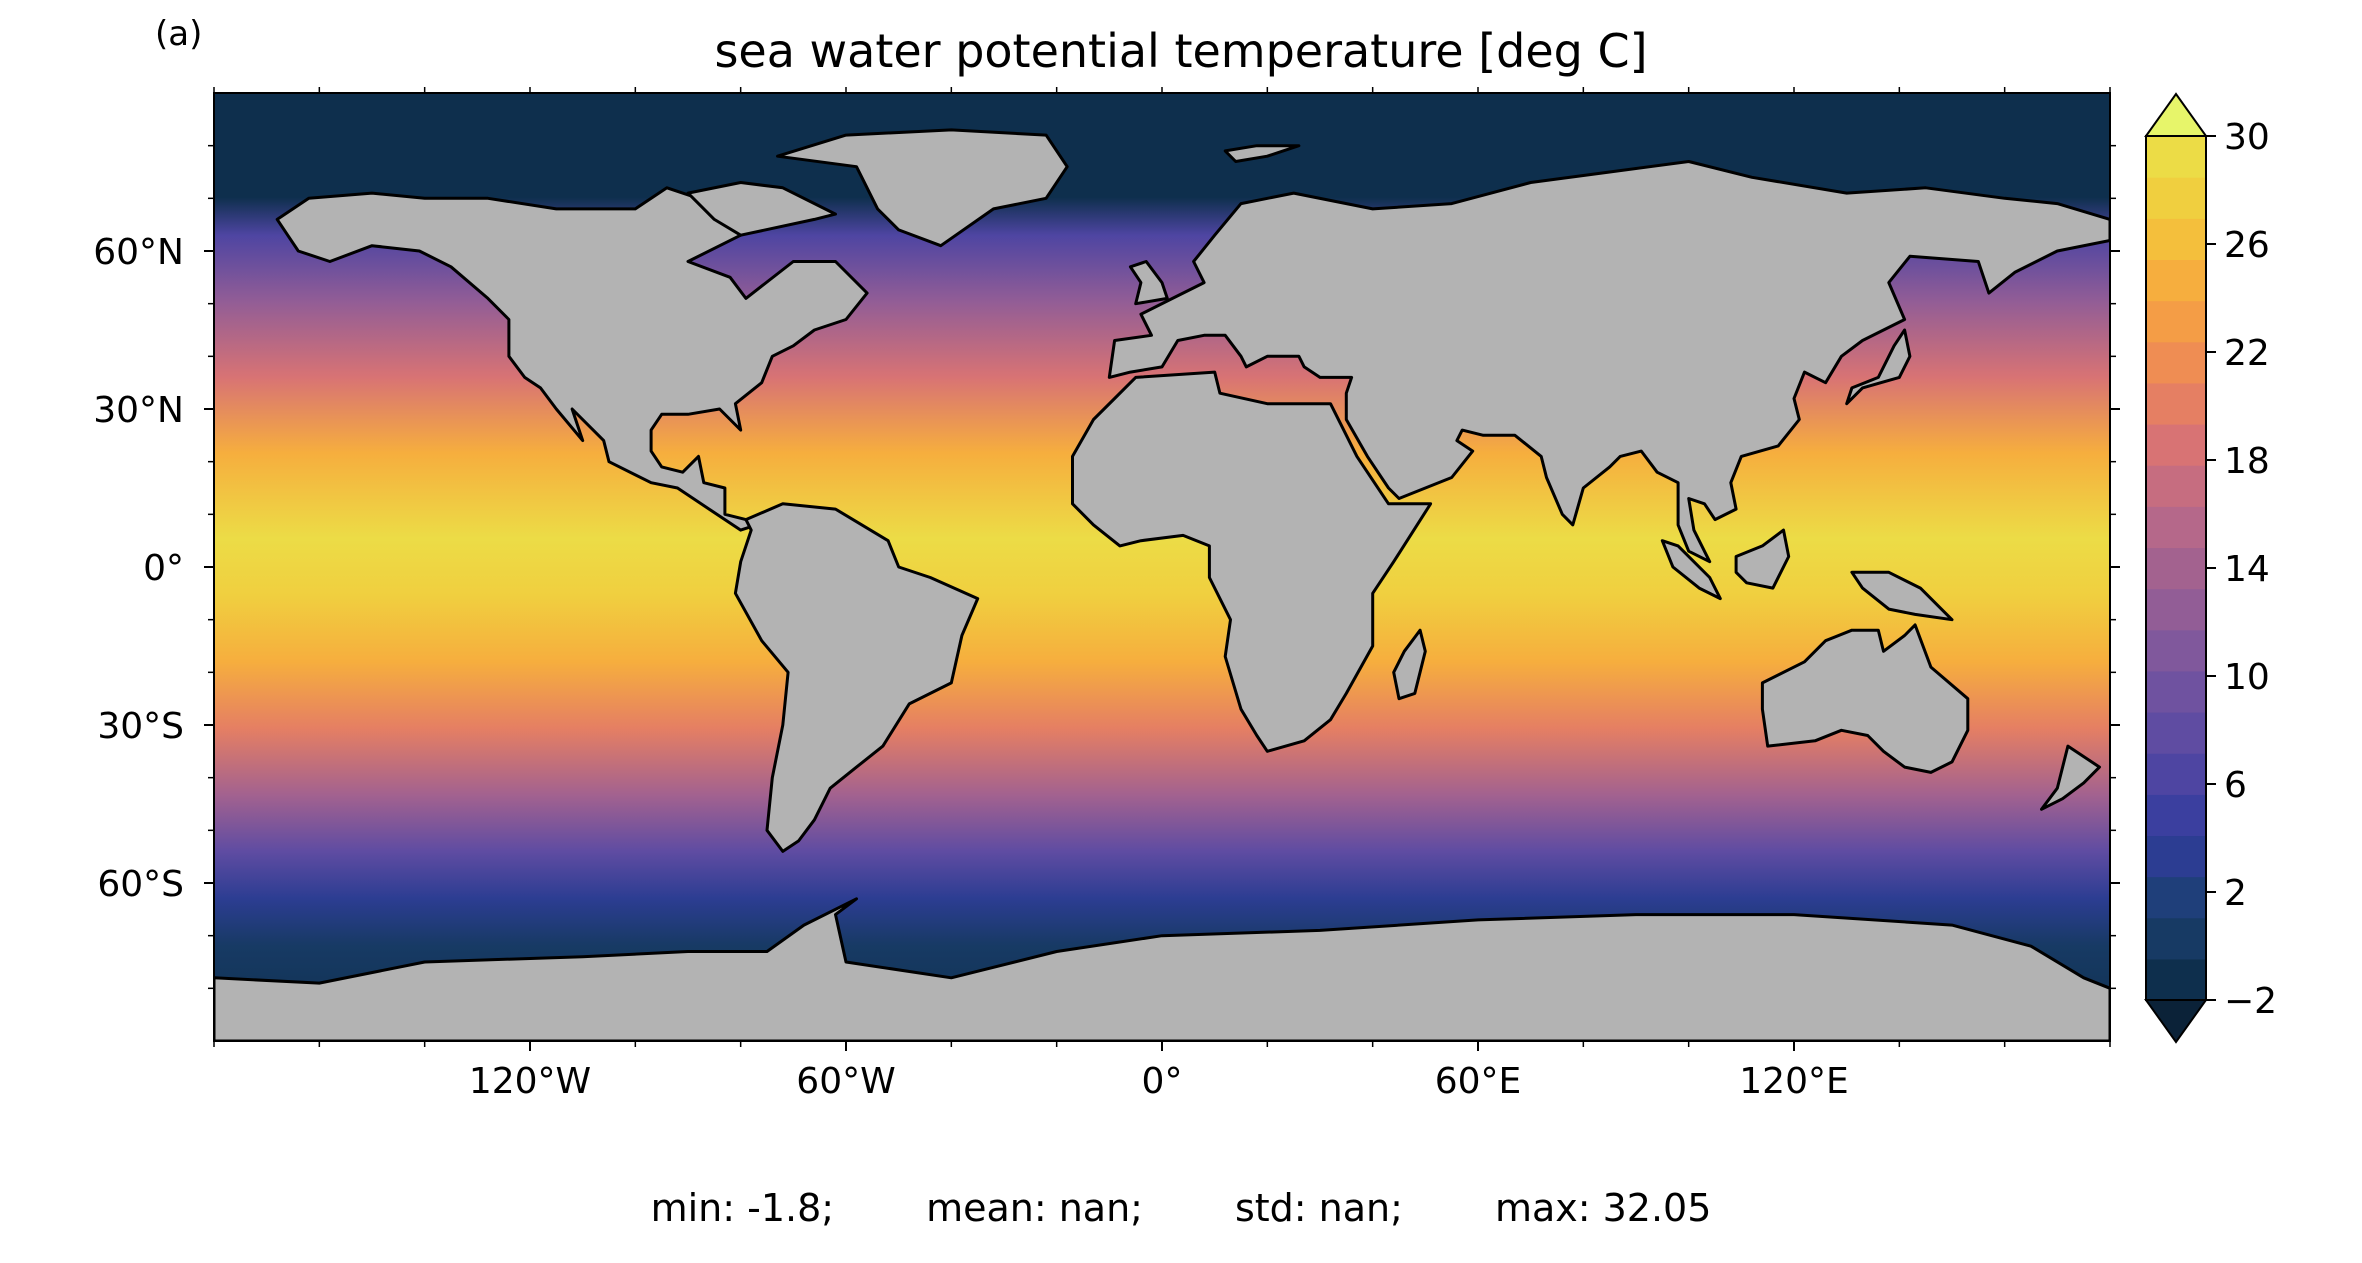 The image size is (2362, 1263). What do you see at coordinates (1252, 561) in the screenshot?
I see `land-africa` at bounding box center [1252, 561].